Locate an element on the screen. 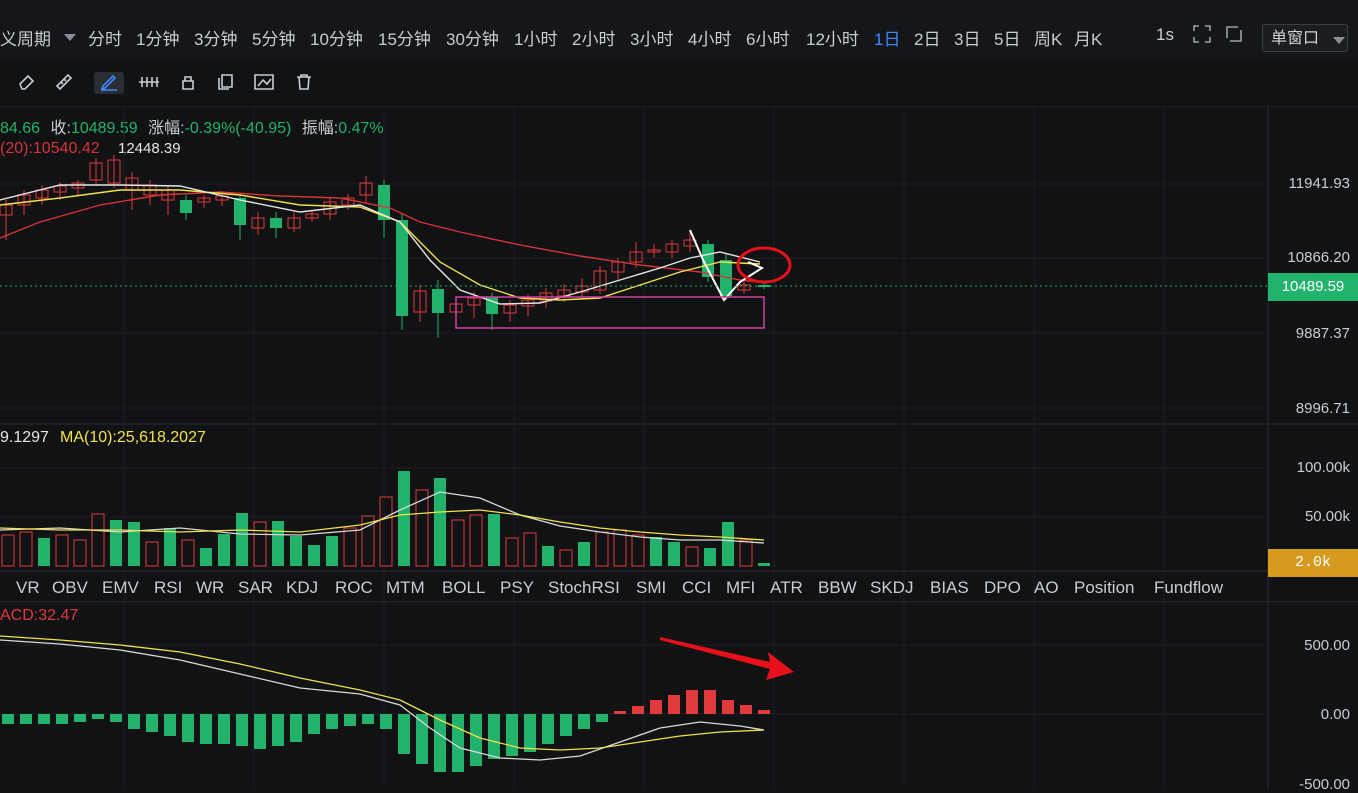 This screenshot has height=793, width=1358. interval-label: 1s is located at coordinates (1165, 34).